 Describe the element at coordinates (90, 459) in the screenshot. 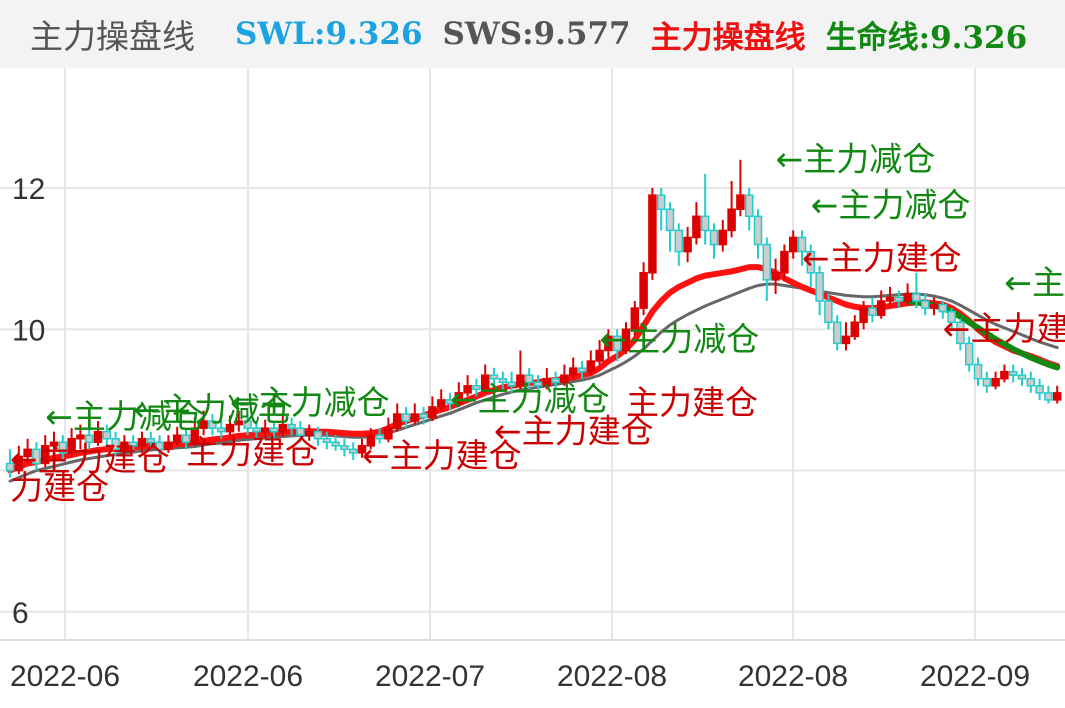

I see `annotation-0: ←主力建仓` at that location.